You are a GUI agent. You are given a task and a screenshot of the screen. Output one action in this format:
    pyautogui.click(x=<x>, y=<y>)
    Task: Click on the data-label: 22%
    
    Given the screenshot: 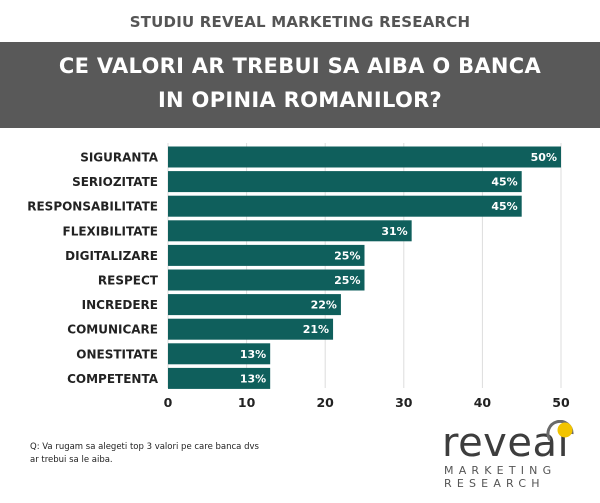 What is the action you would take?
    pyautogui.click(x=324, y=305)
    